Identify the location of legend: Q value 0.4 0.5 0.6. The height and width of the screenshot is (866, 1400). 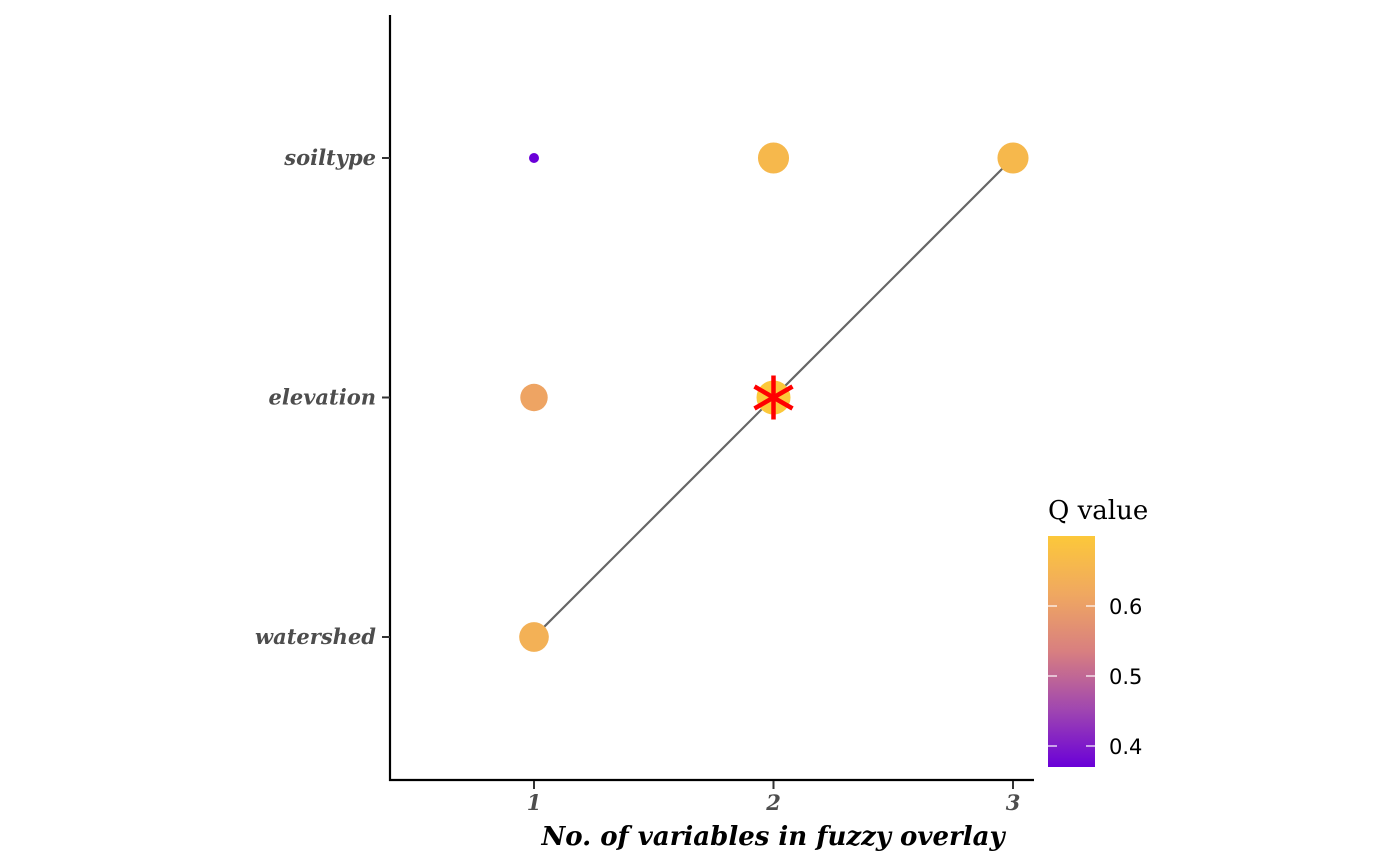
(1104, 637).